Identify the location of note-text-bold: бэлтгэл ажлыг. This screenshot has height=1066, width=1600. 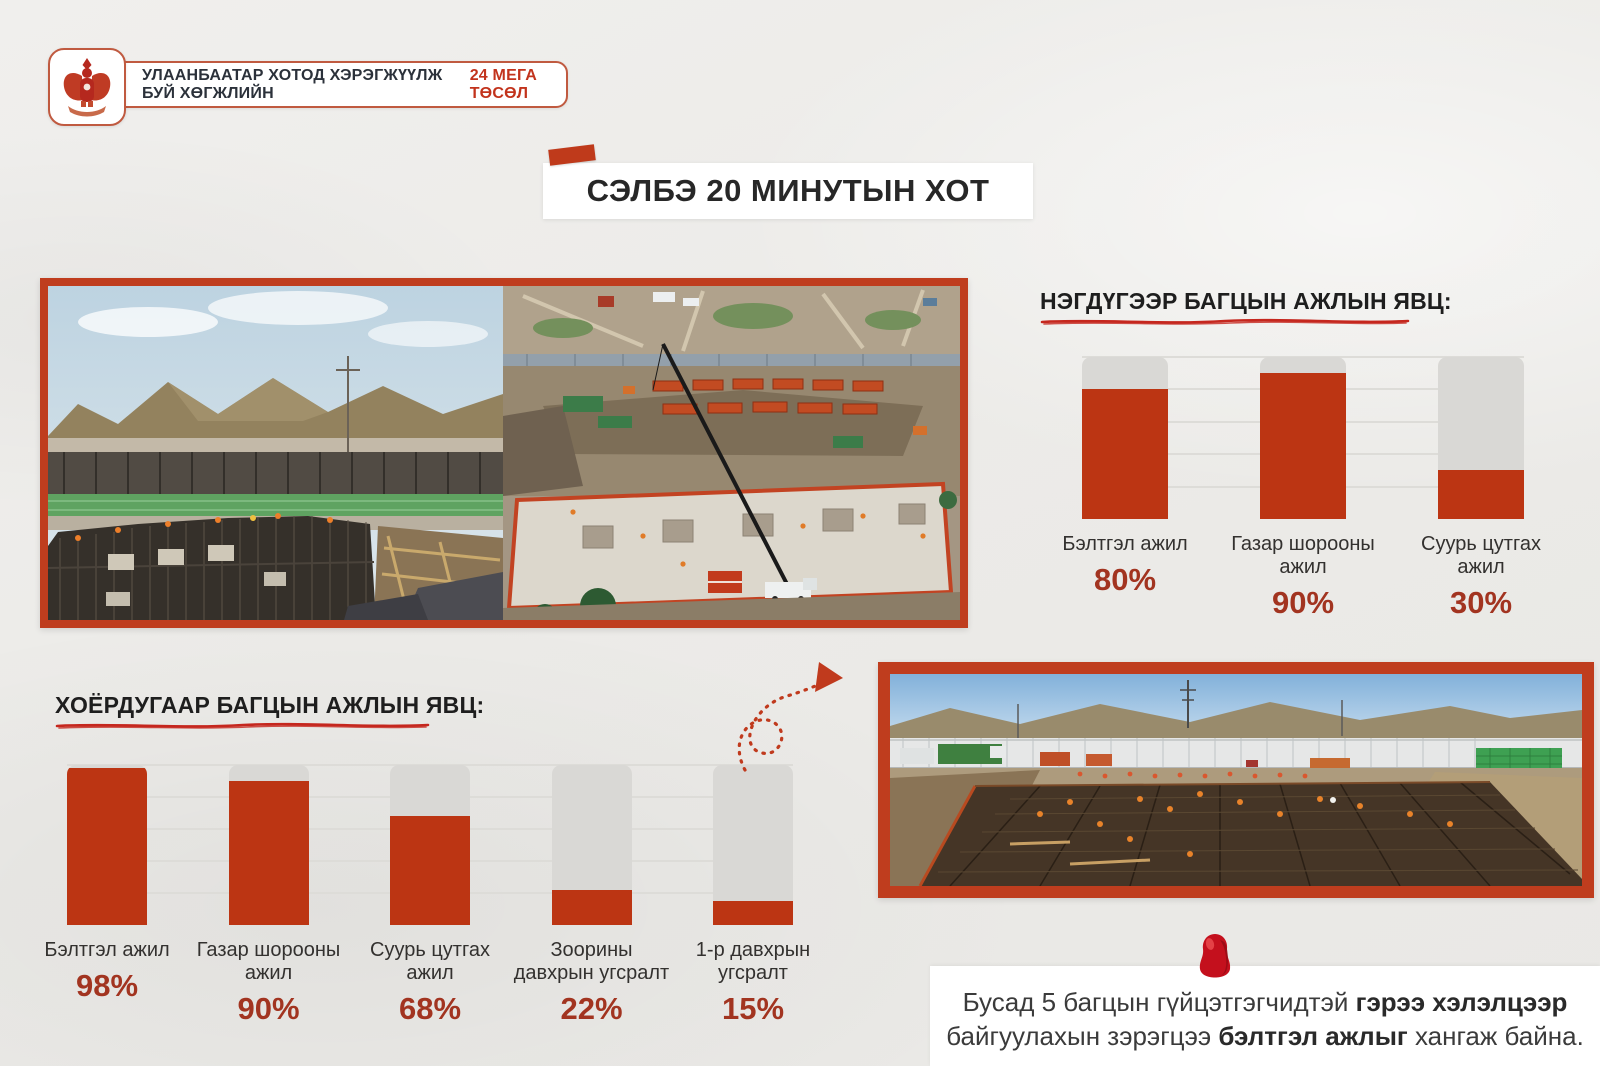
(1313, 1036).